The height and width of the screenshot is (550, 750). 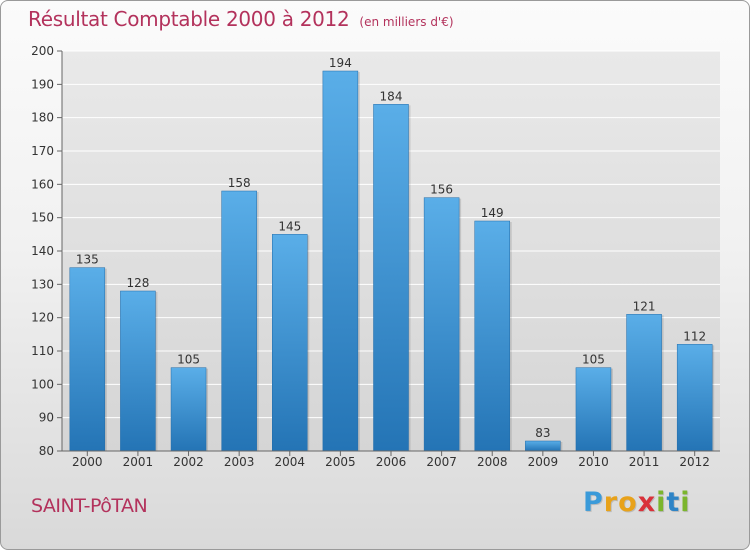 What do you see at coordinates (593, 462) in the screenshot?
I see `x-tick-label: 2010` at bounding box center [593, 462].